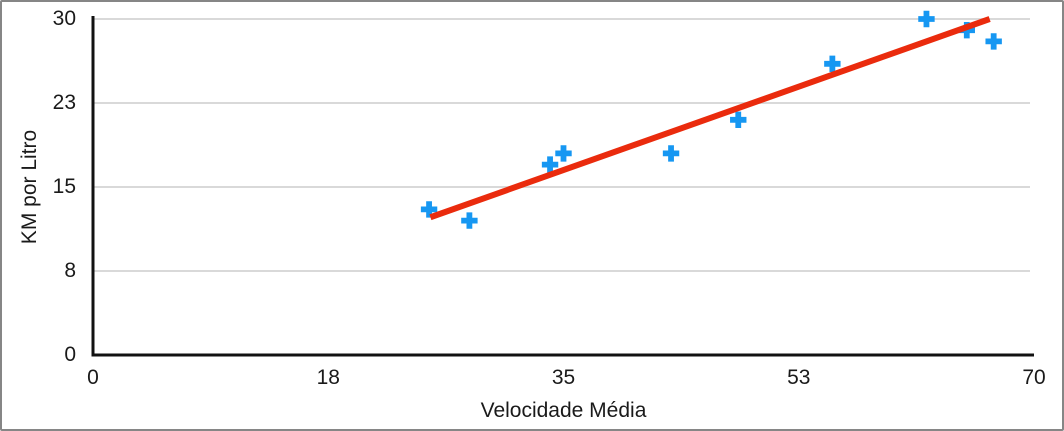 The height and width of the screenshot is (431, 1064). I want to click on y-tick-label: 30, so click(64, 18).